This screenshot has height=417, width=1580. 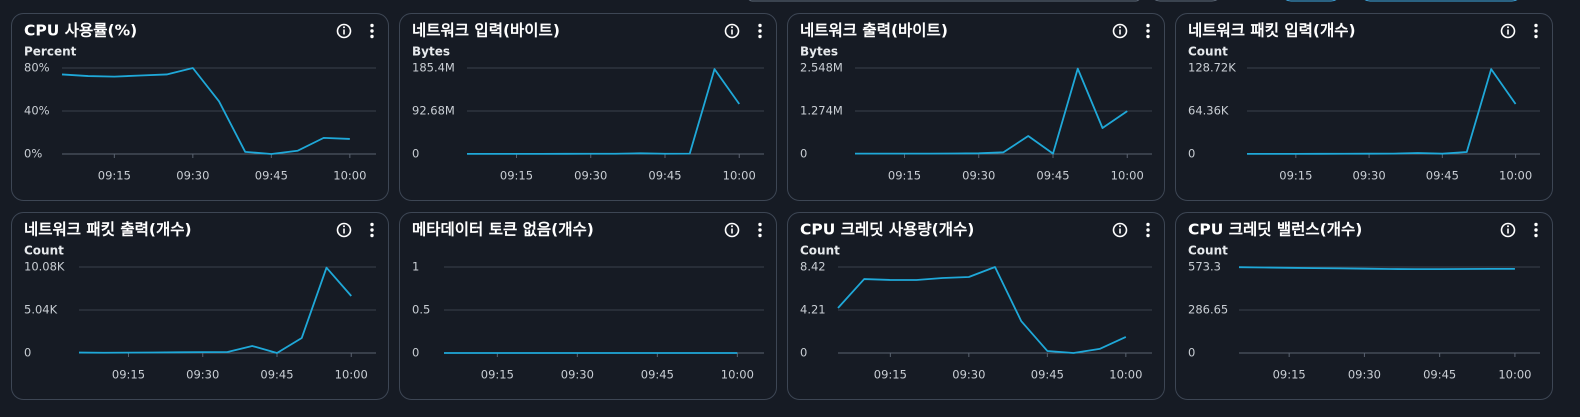 What do you see at coordinates (821, 68) in the screenshot?
I see `y-tick-label: 2.548M` at bounding box center [821, 68].